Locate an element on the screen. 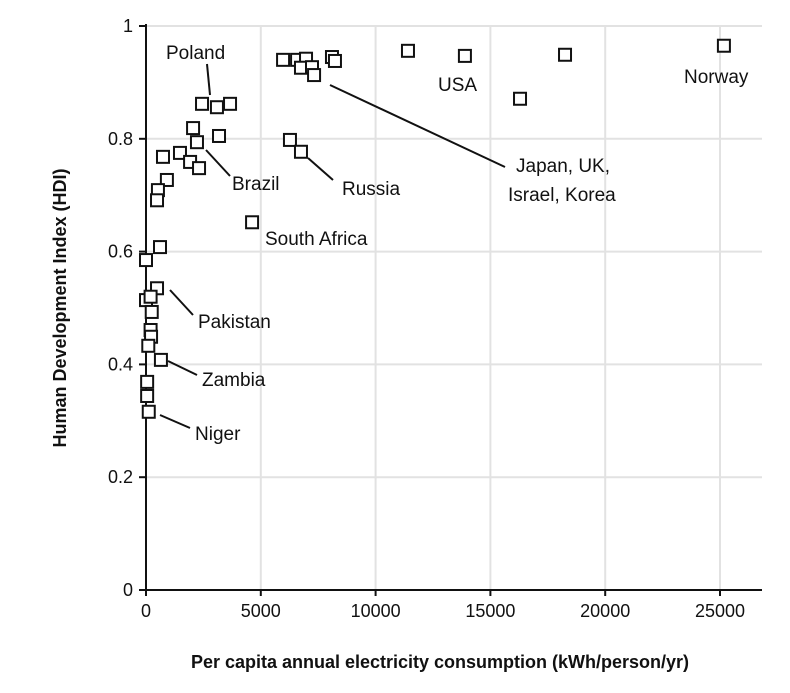 This screenshot has height=693, width=790. annotation-label: Brazil is located at coordinates (256, 184).